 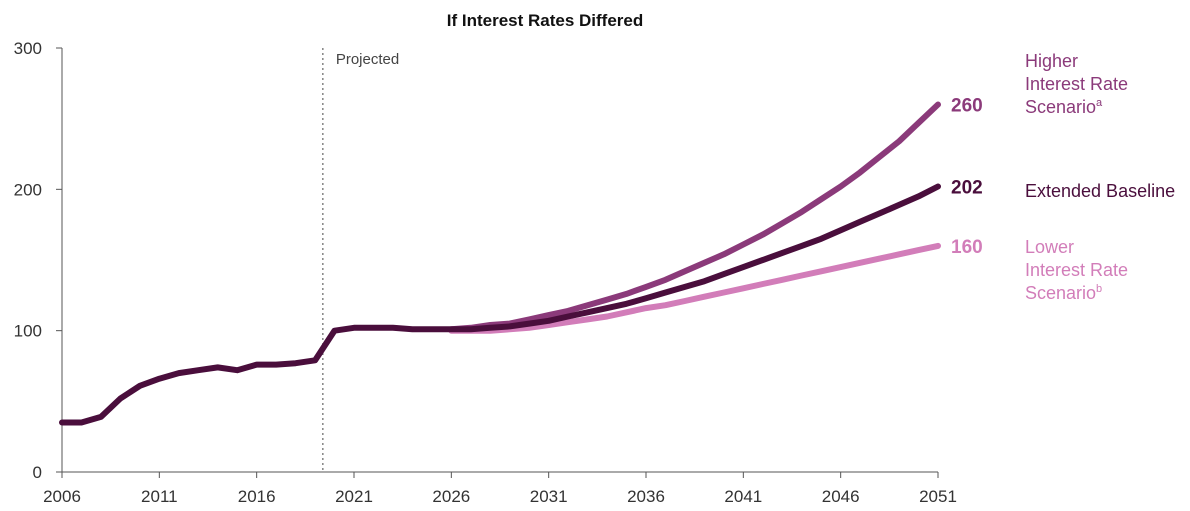 I want to click on series-name-label: Extended Baseline, so click(x=1100, y=191).